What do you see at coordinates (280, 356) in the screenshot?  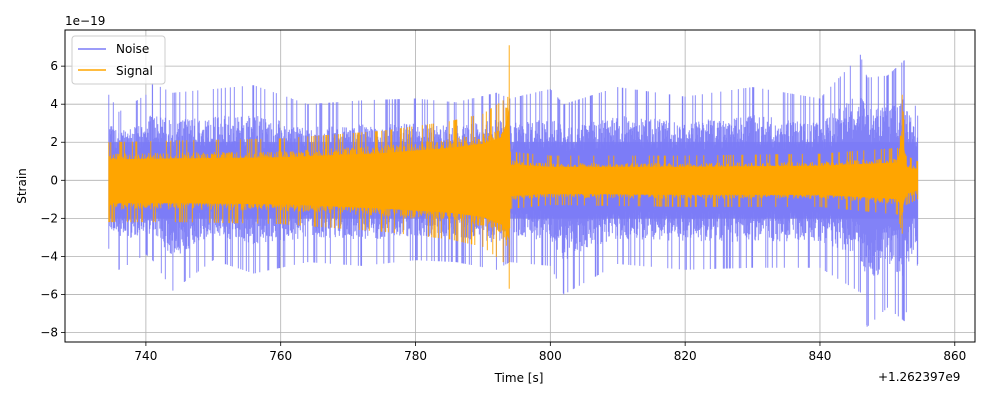 I see `x-tick-label: 760` at bounding box center [280, 356].